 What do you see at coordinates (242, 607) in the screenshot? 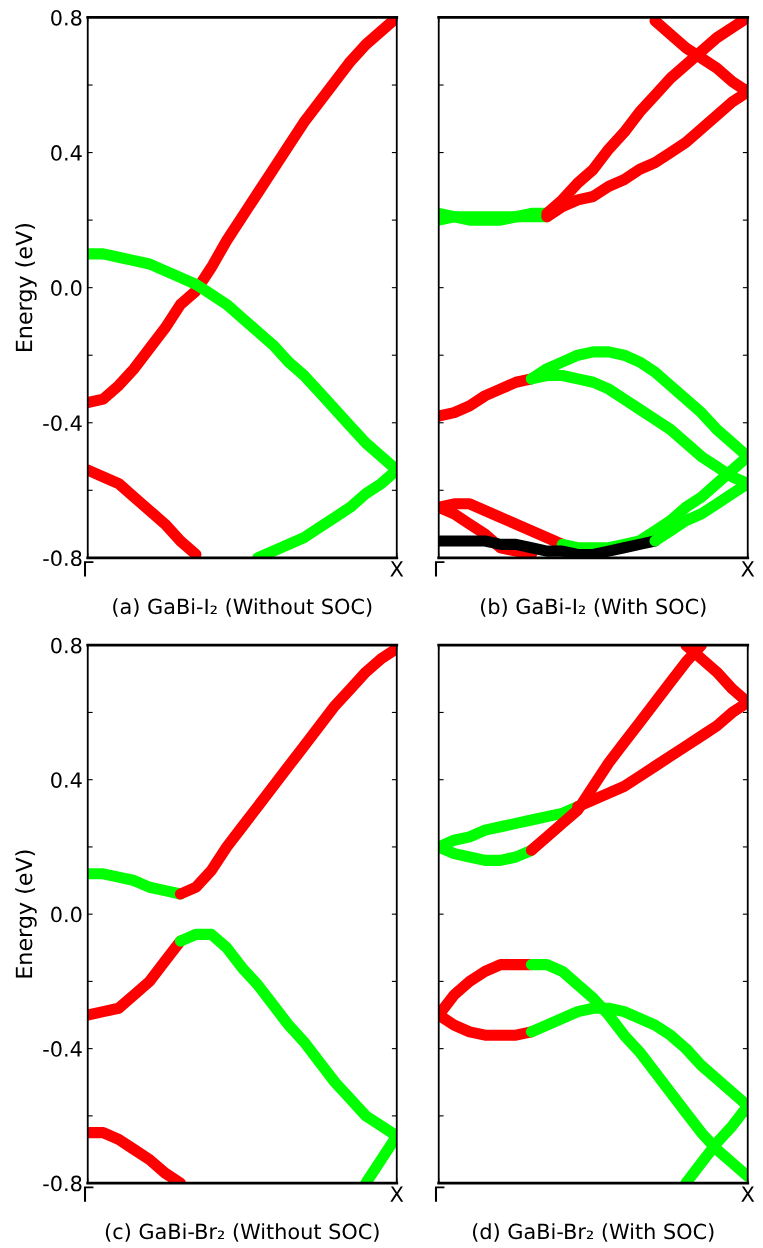
I see `text: (a) GaBi-I₂ (Without SOC)` at bounding box center [242, 607].